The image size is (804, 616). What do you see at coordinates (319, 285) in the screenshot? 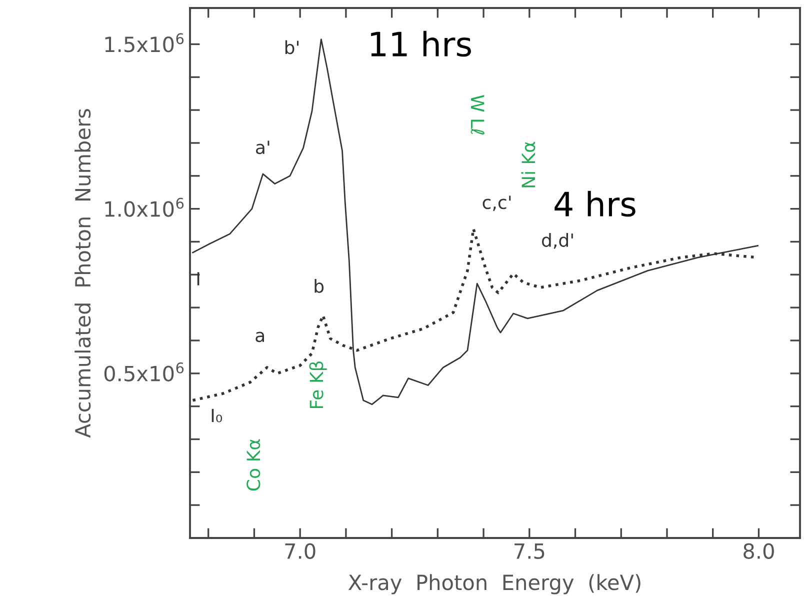
I see `annotation: b` at bounding box center [319, 285].